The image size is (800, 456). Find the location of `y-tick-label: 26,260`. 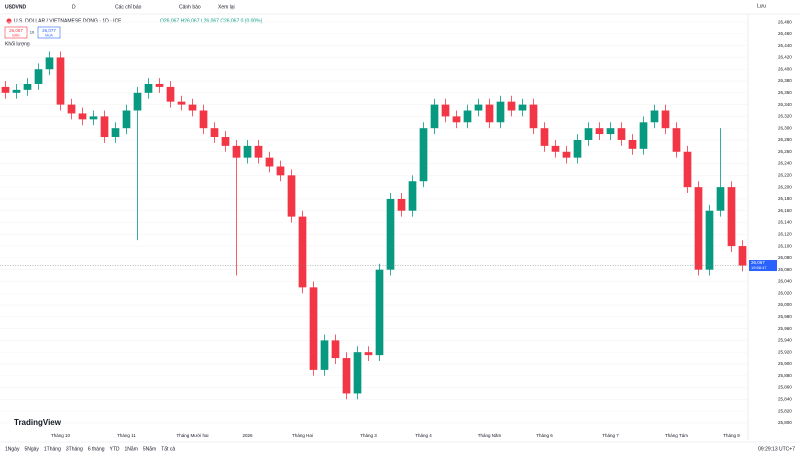

y-tick-label: 26,260 is located at coordinates (785, 151).